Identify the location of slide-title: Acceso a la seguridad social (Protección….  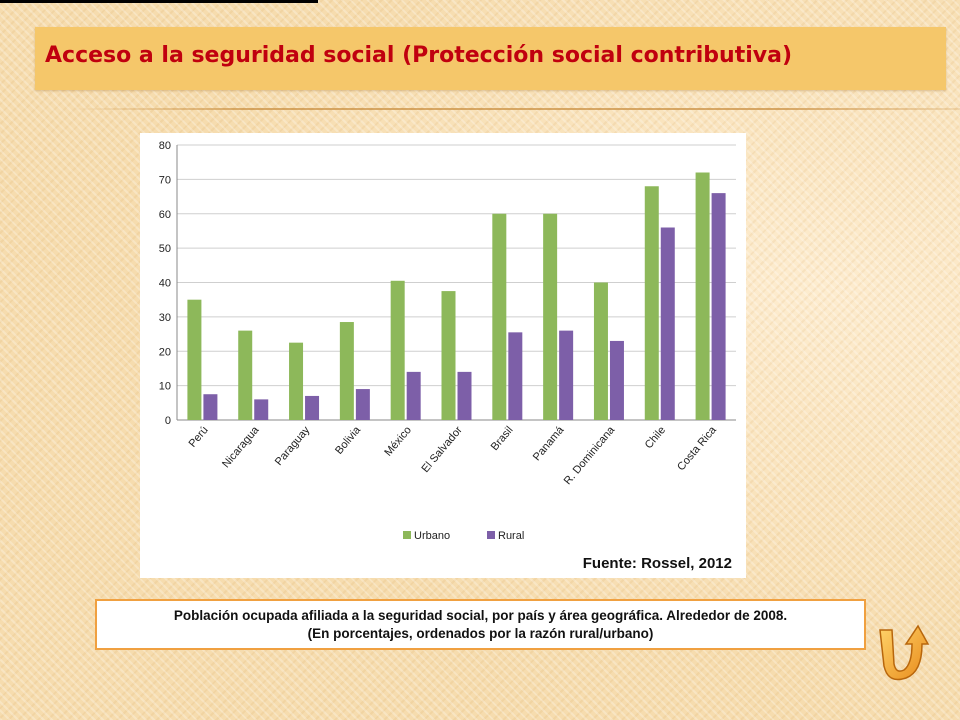
(419, 55).